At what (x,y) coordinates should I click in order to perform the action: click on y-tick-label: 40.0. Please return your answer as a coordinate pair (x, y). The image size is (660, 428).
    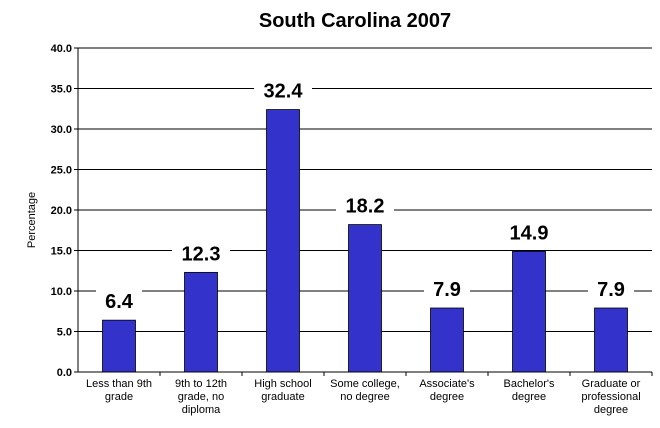
    Looking at the image, I should click on (61, 49).